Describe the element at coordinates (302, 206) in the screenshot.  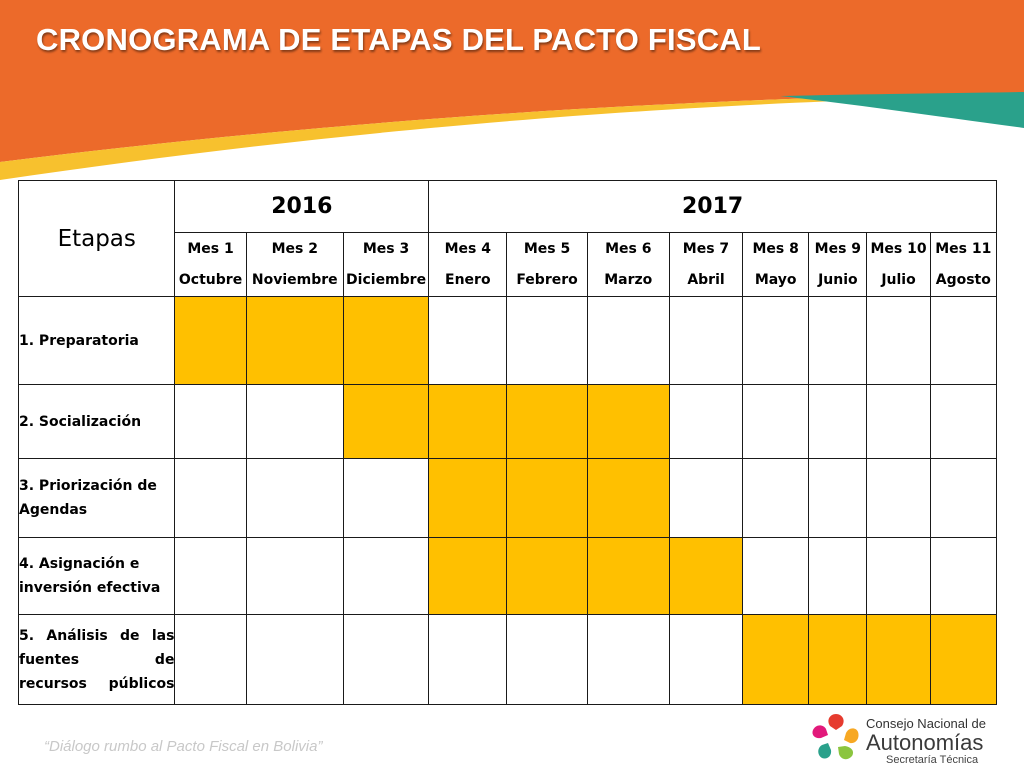
I see `year-2016: 2016` at that location.